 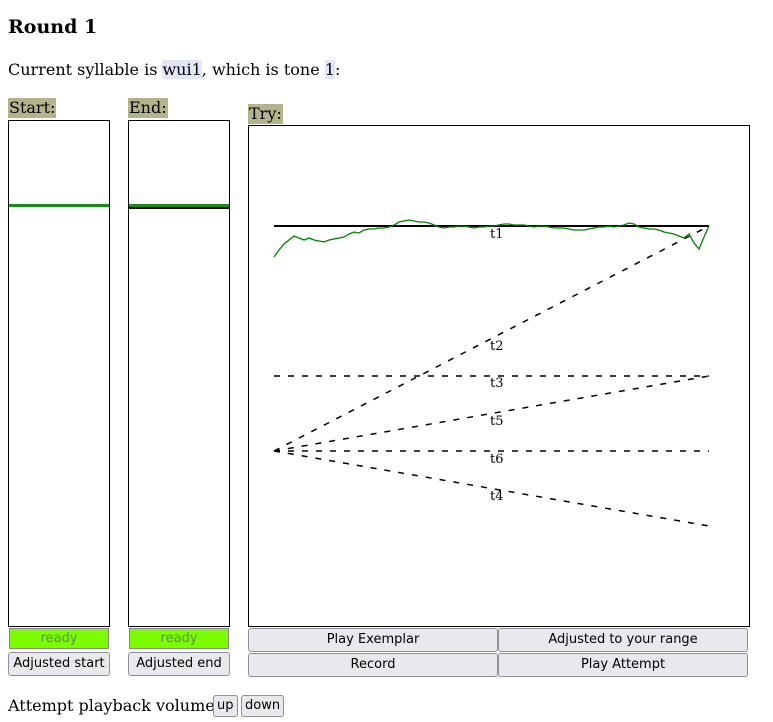 I want to click on tone-label-t2: t2, so click(x=497, y=346).